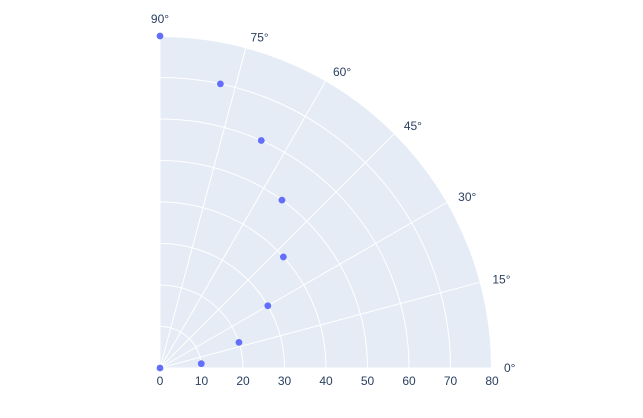 Image resolution: width=643 pixels, height=418 pixels. What do you see at coordinates (451, 381) in the screenshot?
I see `radial-tick-label: 70` at bounding box center [451, 381].